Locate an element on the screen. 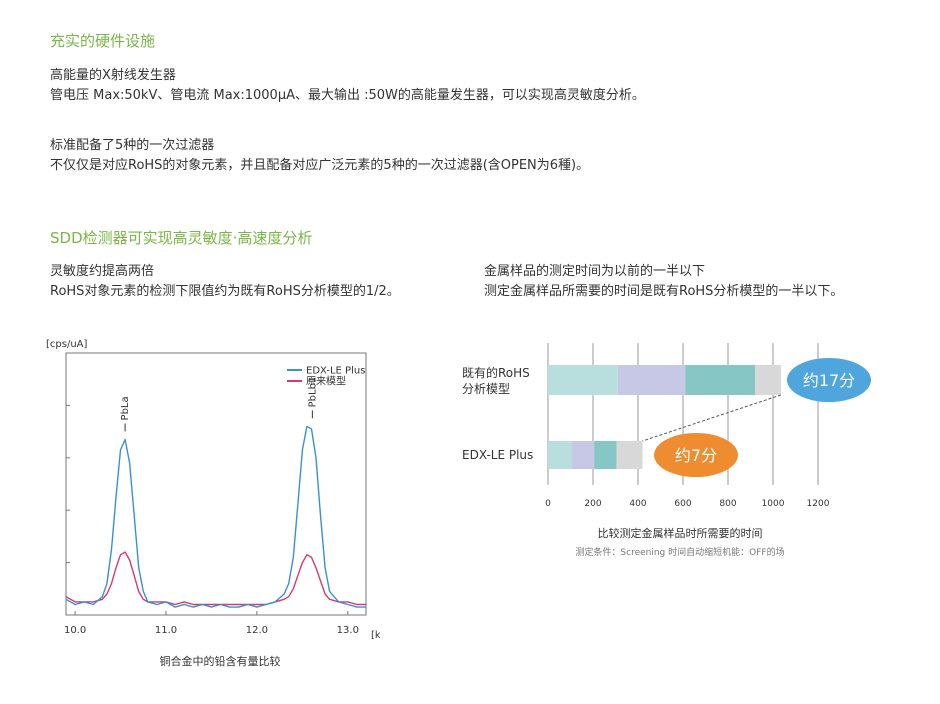 The height and width of the screenshot is (704, 940). spectrum-series is located at coordinates (215, 516).